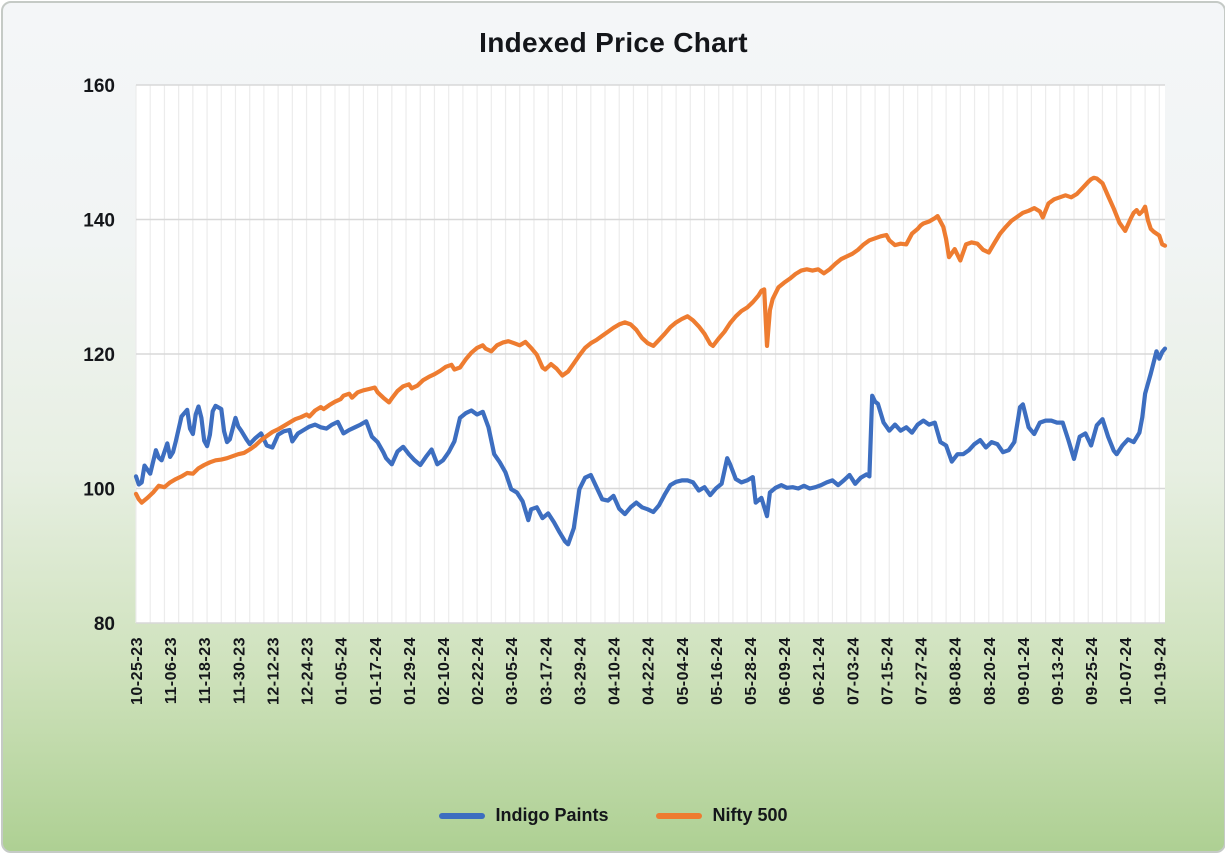 Image resolution: width=1225 pixels, height=853 pixels. What do you see at coordinates (990, 671) in the screenshot?
I see `x-axis-tick-label: 08-20-24` at bounding box center [990, 671].